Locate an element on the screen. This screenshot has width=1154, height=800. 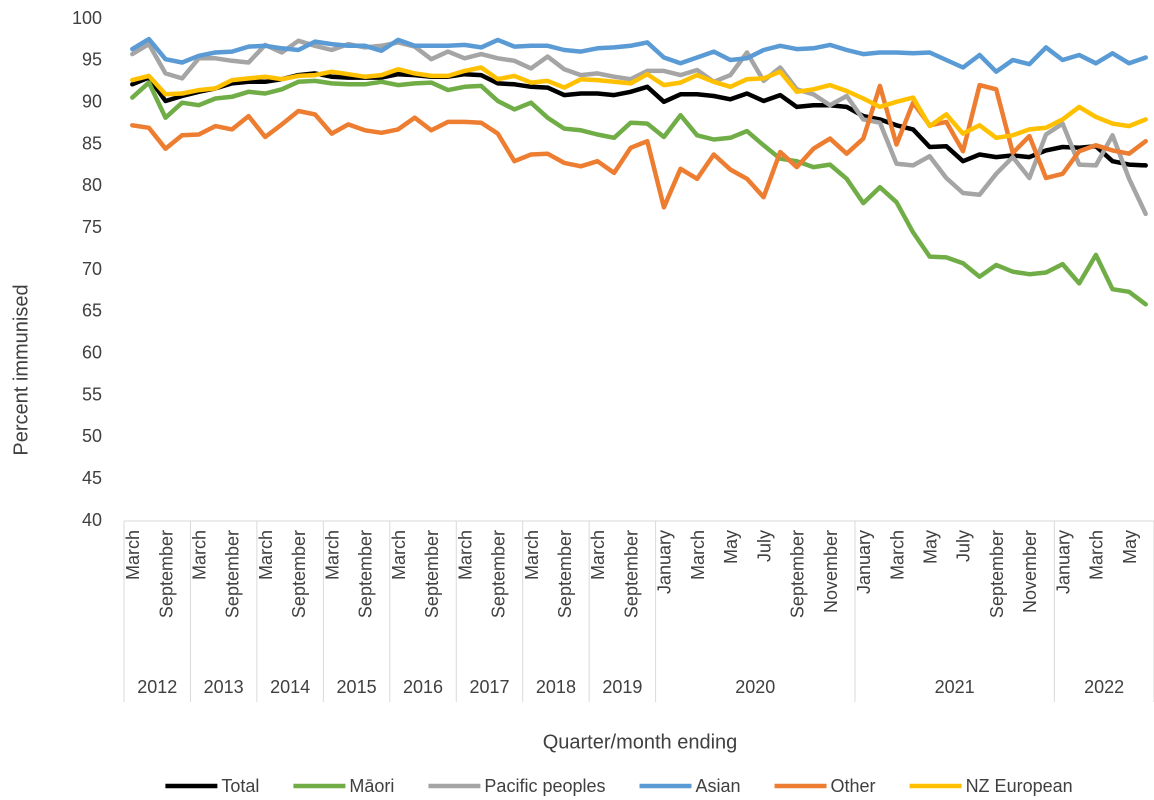
group-label: 2015 is located at coordinates (357, 687).